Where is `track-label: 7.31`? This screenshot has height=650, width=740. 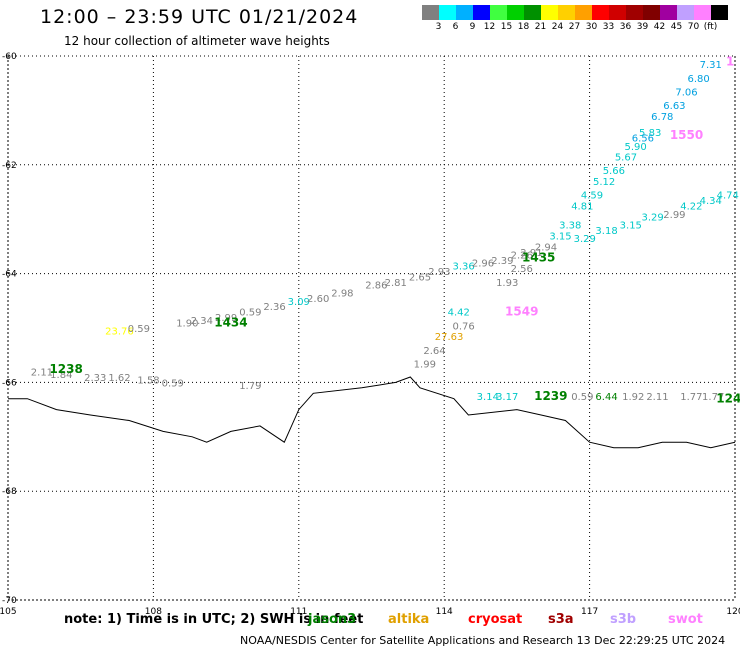
track-label: 7.31 is located at coordinates (711, 65).